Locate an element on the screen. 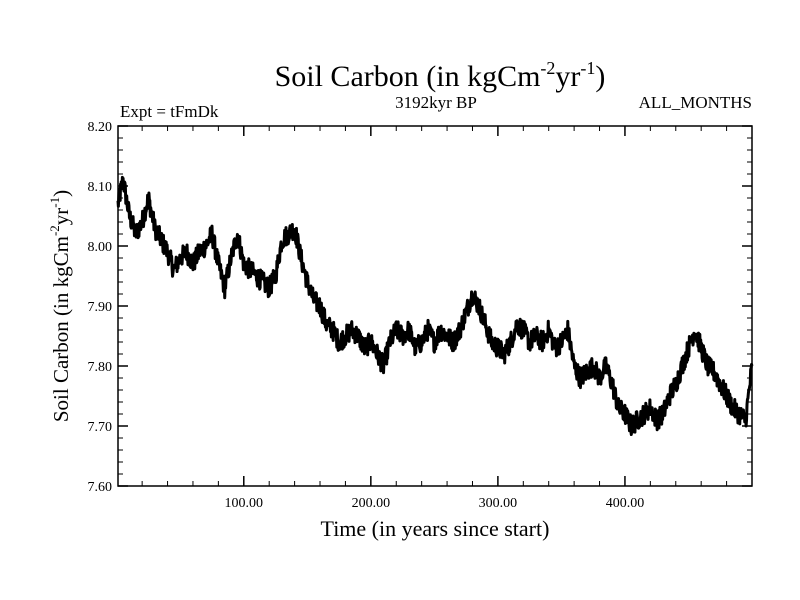 The width and height of the screenshot is (800, 600). x-tick-label: 200.00 is located at coordinates (371, 503).